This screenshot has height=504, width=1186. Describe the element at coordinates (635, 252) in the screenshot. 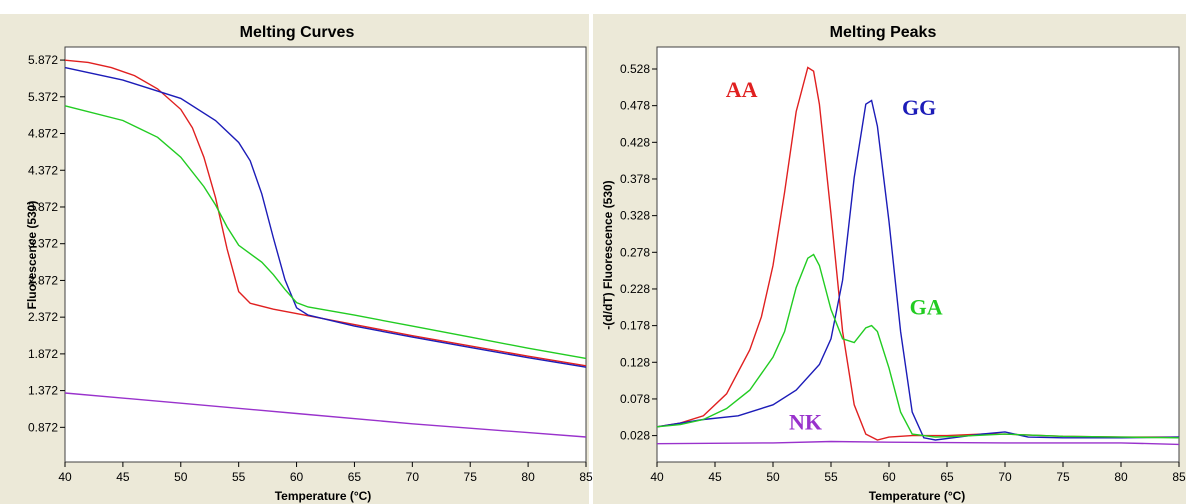

I see `y-tick-label: 0.278` at that location.